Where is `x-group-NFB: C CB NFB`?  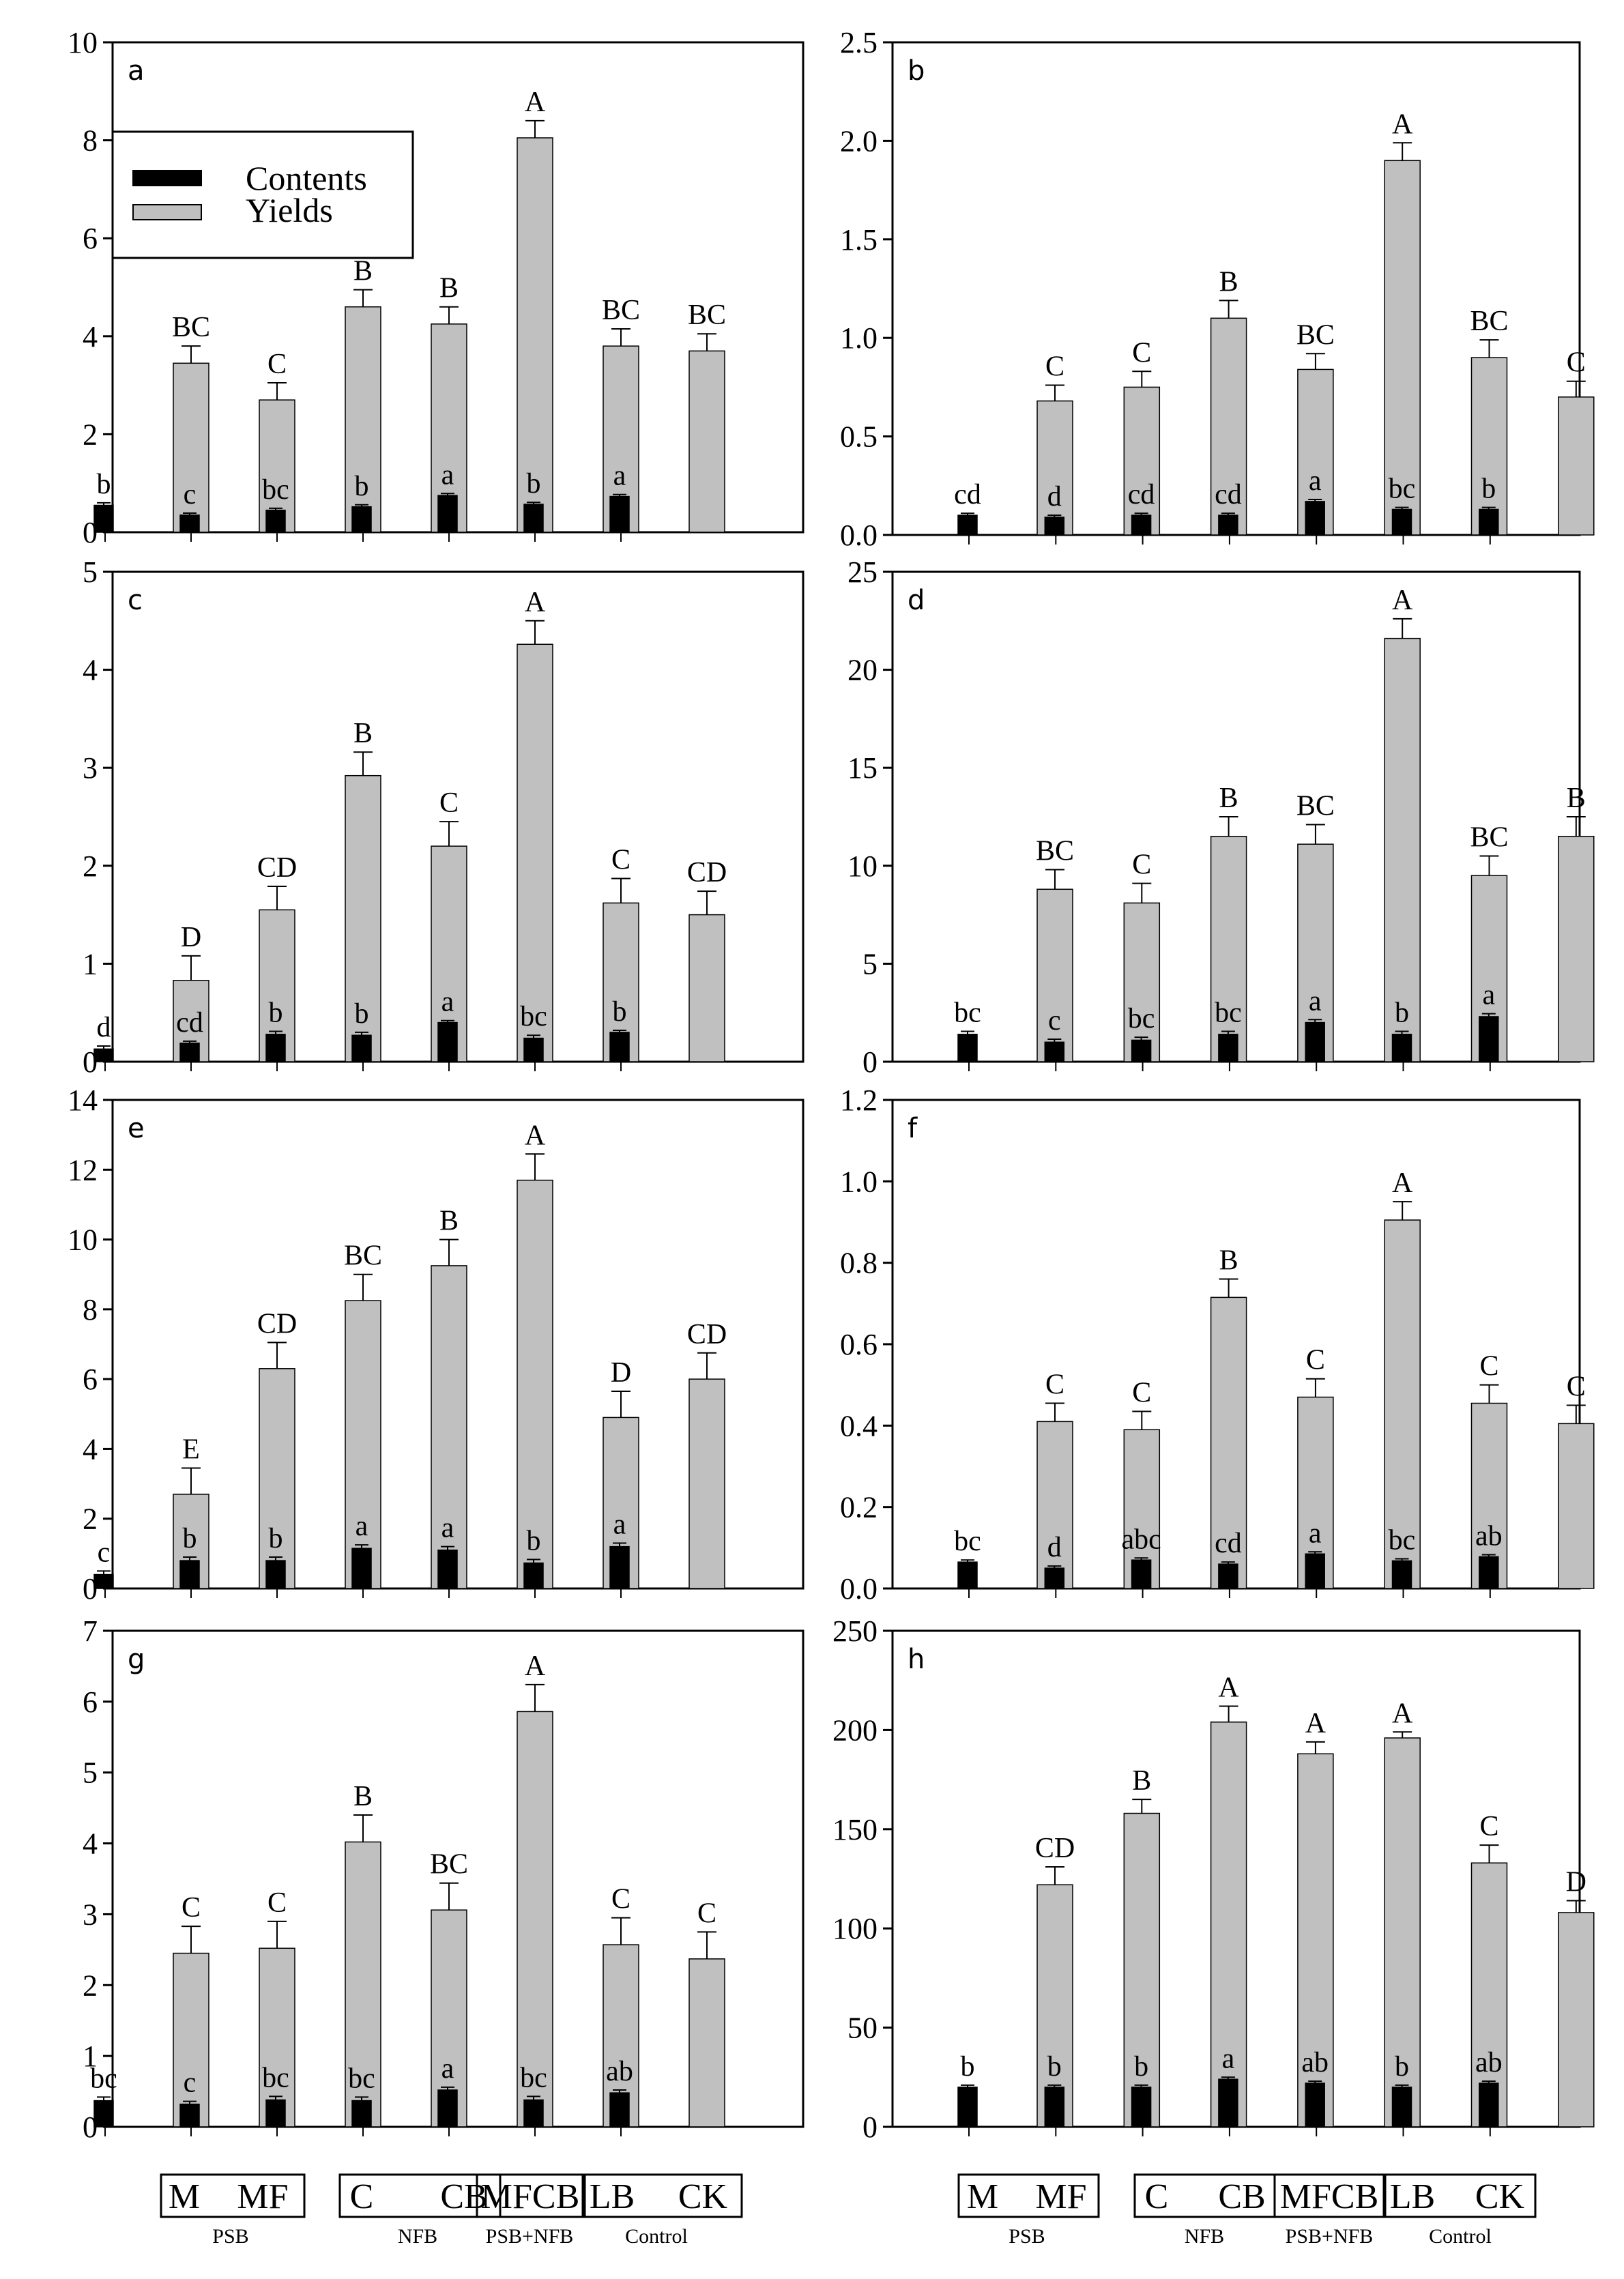
x-group-NFB: C CB NFB is located at coordinates (1204, 2210).